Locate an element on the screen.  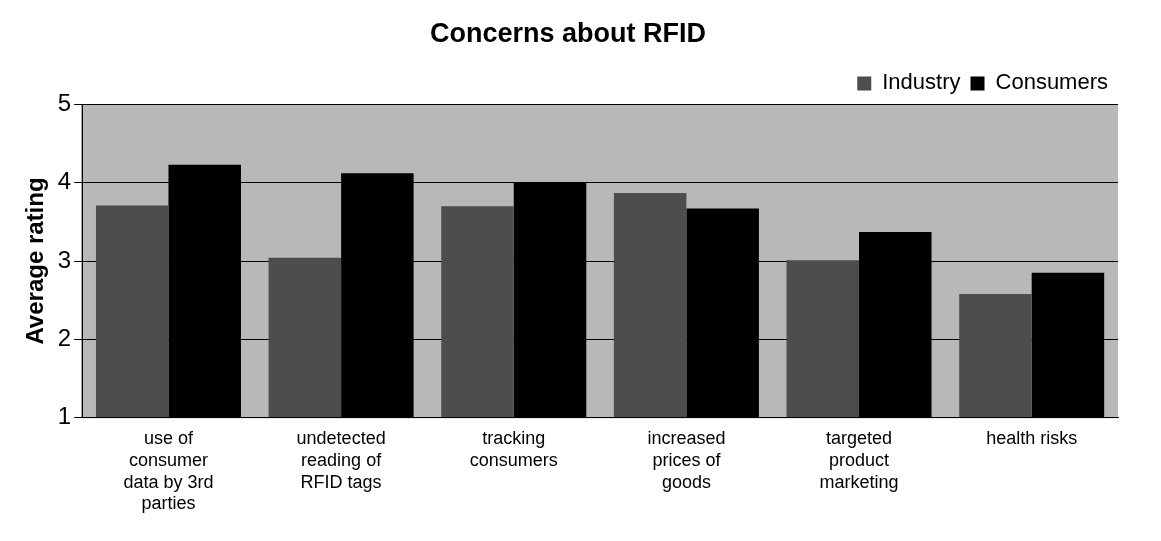
legend-label: Consumers is located at coordinates (1051, 82).